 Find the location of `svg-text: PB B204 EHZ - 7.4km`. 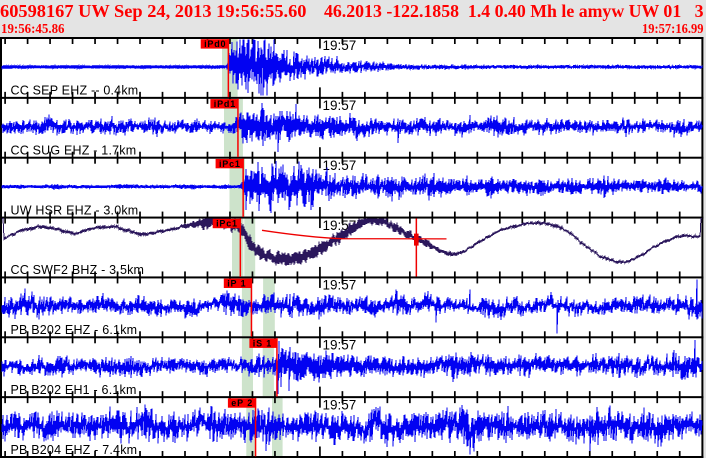

svg-text: PB B204 EHZ - 7.4km is located at coordinates (74, 450).